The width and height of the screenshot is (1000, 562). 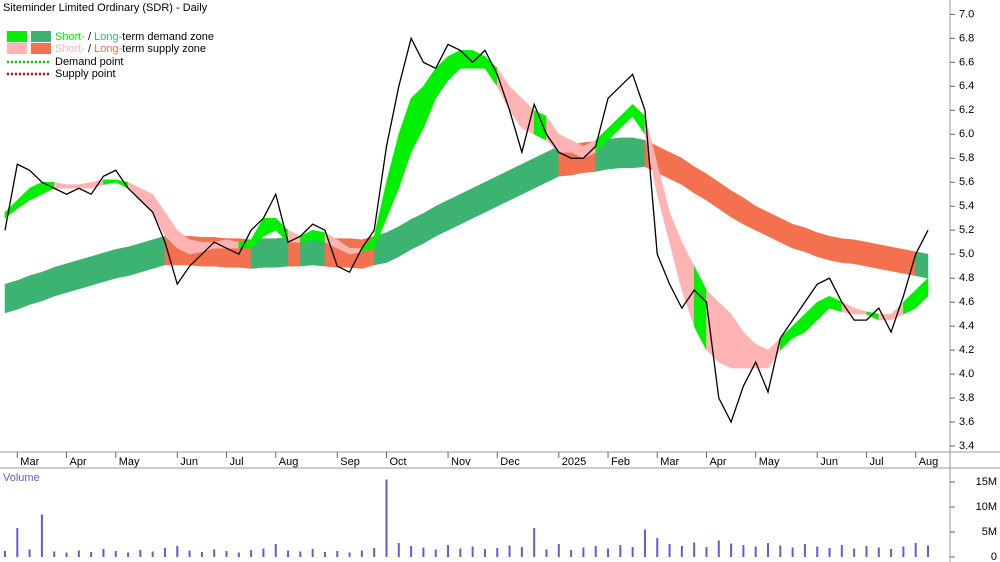 I want to click on y-tick-label: 5.2, so click(x=966, y=230).